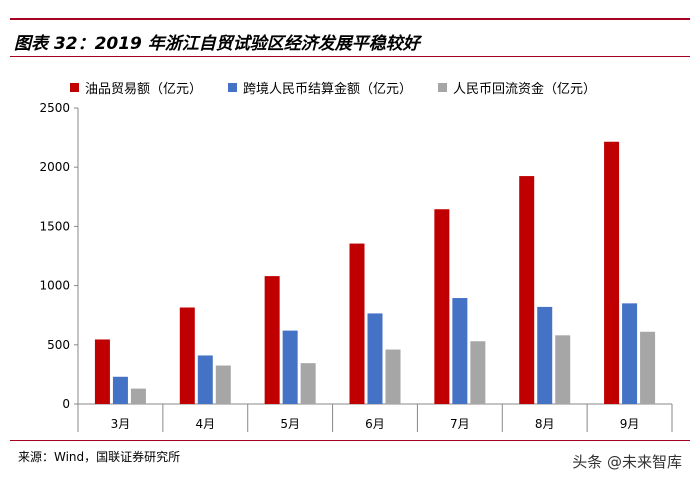  What do you see at coordinates (58, 345) in the screenshot?
I see `y-tick-label: 500` at bounding box center [58, 345].